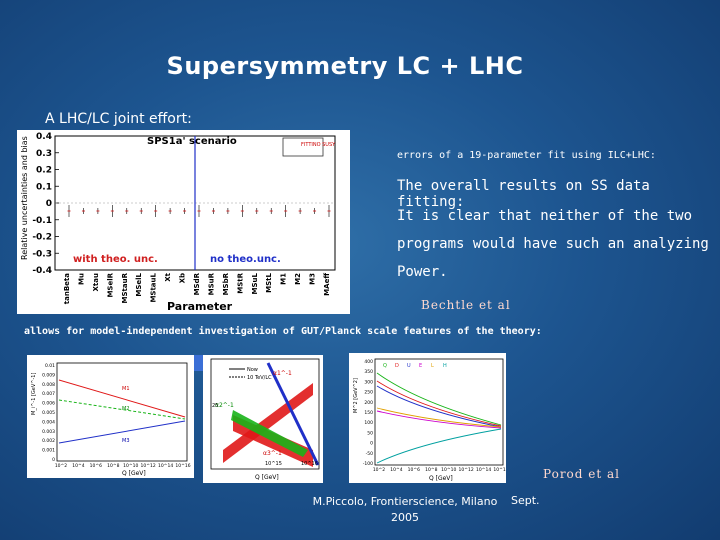 The image size is (720, 540). What do you see at coordinates (466, 470) in the screenshot?
I see `plot-c-xtick-label: 10^12` at bounding box center [466, 470].